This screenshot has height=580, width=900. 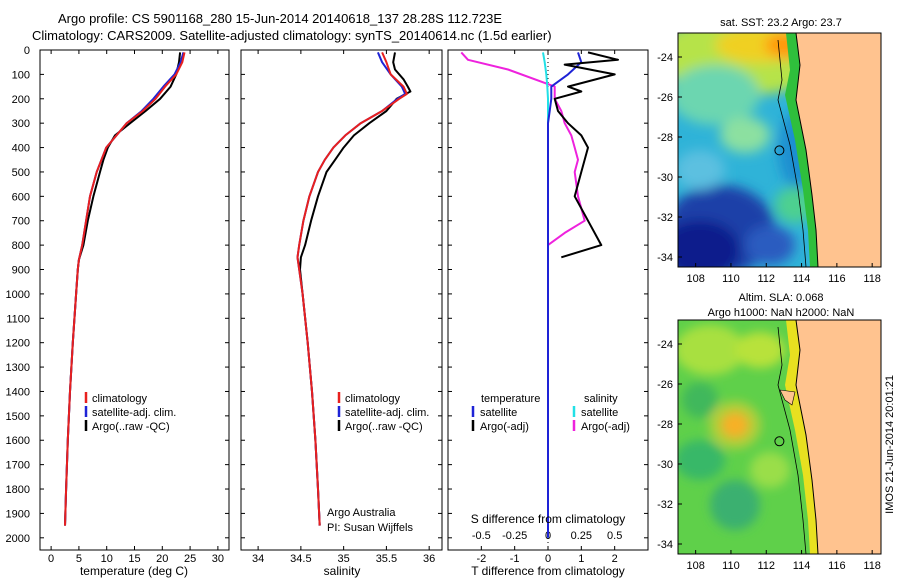 I want to click on sla-map-field, so click(x=779, y=437).